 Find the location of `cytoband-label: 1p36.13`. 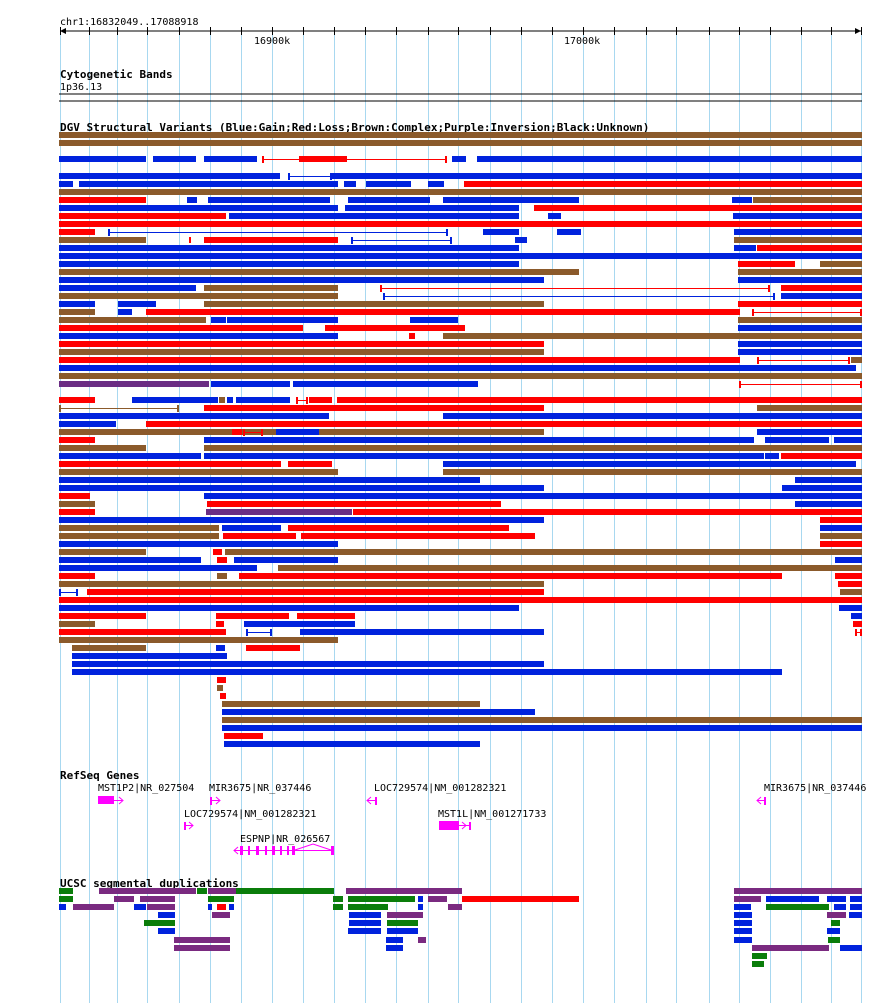

cytoband-label: 1p36.13 is located at coordinates (81, 87).